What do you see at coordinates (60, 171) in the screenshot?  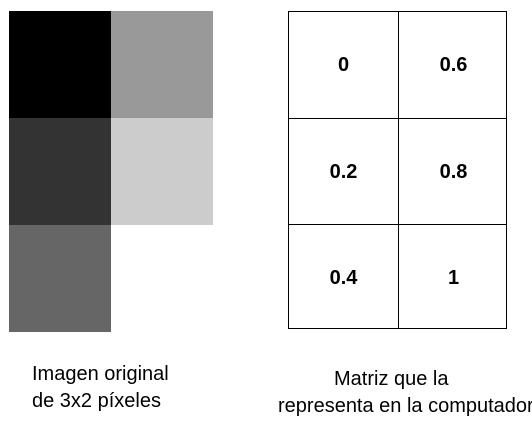 I see `pixel-r1-c0` at bounding box center [60, 171].